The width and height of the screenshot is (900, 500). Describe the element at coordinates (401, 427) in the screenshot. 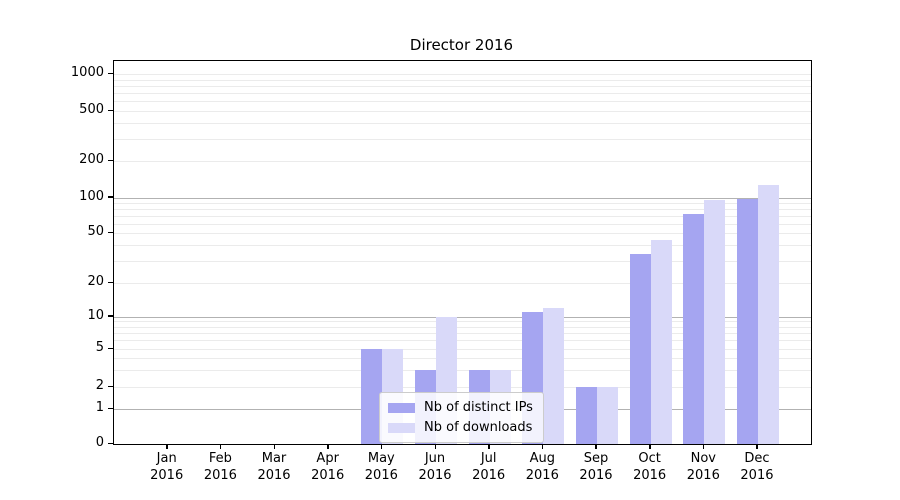

I see `legend-swatch-downloads` at that location.